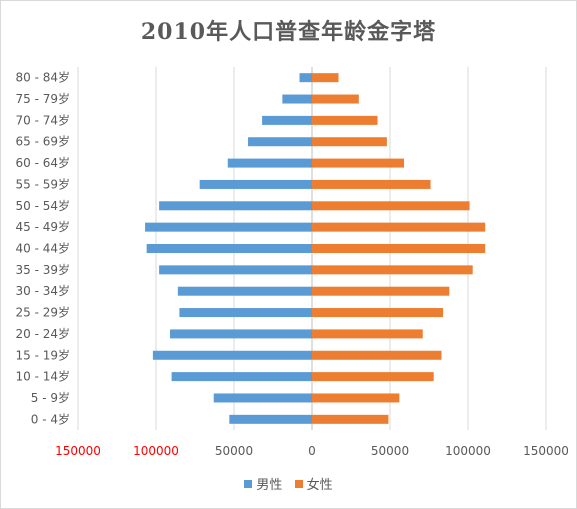 This screenshot has width=577, height=509. Describe the element at coordinates (43, 354) in the screenshot. I see `y-tick-label-3: 15 - 19岁` at that location.